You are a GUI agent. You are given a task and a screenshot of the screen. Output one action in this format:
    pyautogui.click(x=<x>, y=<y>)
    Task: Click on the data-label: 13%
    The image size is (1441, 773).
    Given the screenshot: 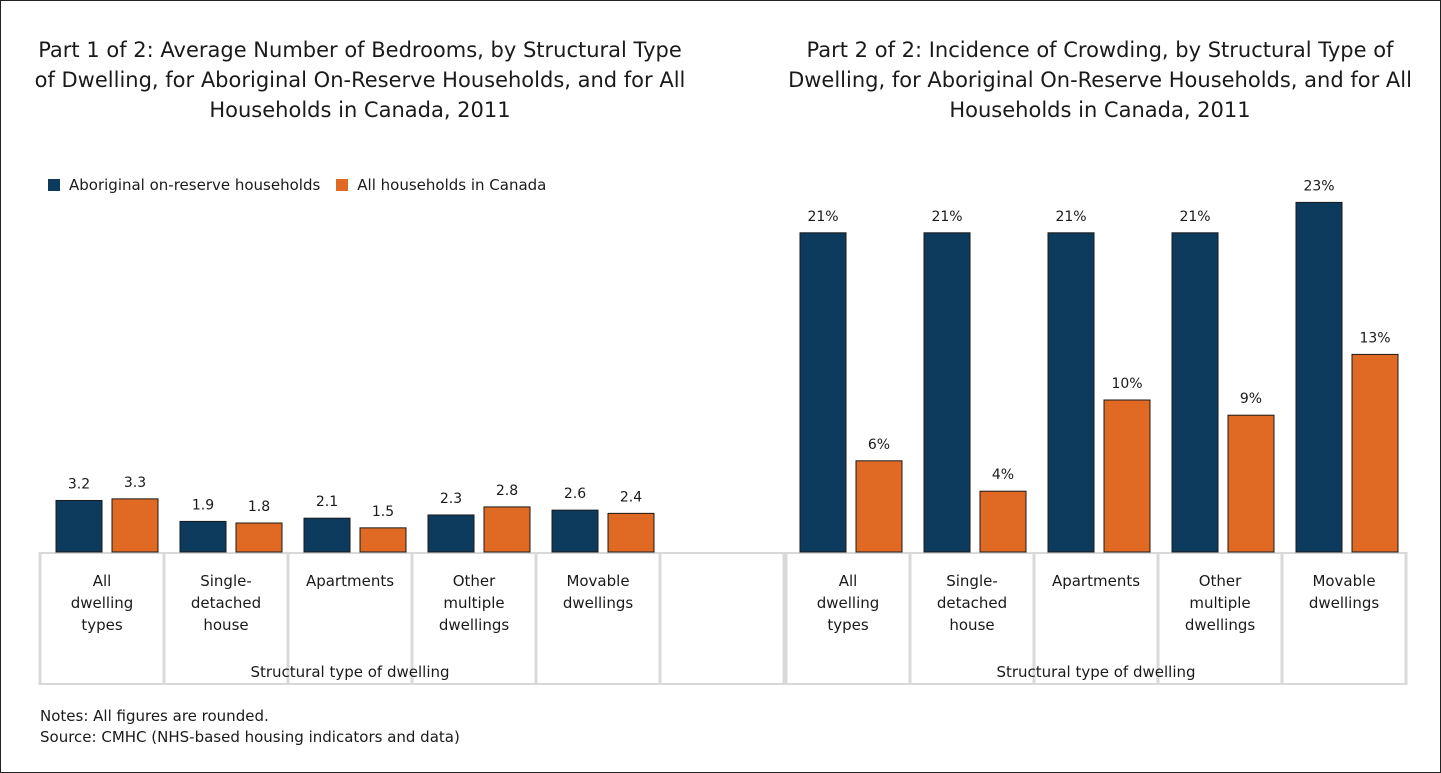 What is the action you would take?
    pyautogui.click(x=1374, y=338)
    